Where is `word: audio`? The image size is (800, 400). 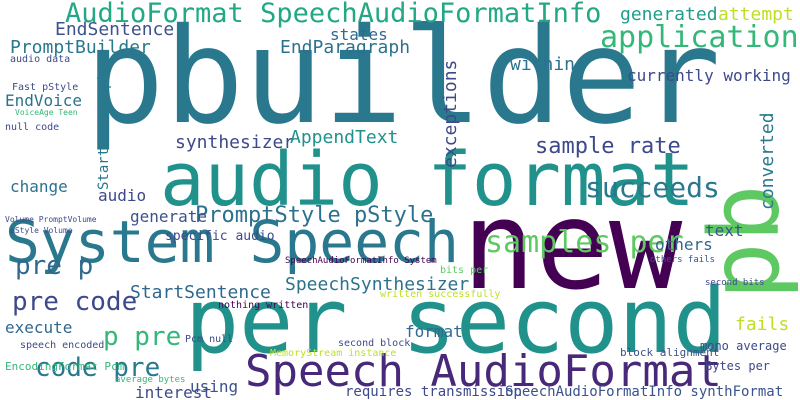 word: audio is located at coordinates (122, 195).